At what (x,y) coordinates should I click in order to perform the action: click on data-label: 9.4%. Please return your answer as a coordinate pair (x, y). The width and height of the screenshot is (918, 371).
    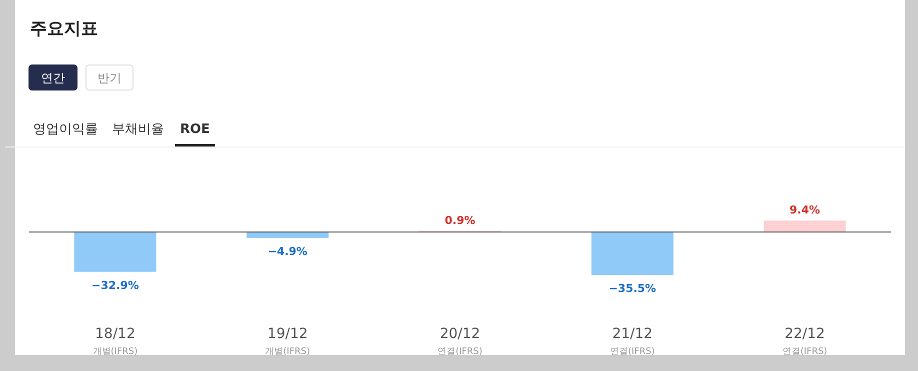
    Looking at the image, I should click on (805, 210).